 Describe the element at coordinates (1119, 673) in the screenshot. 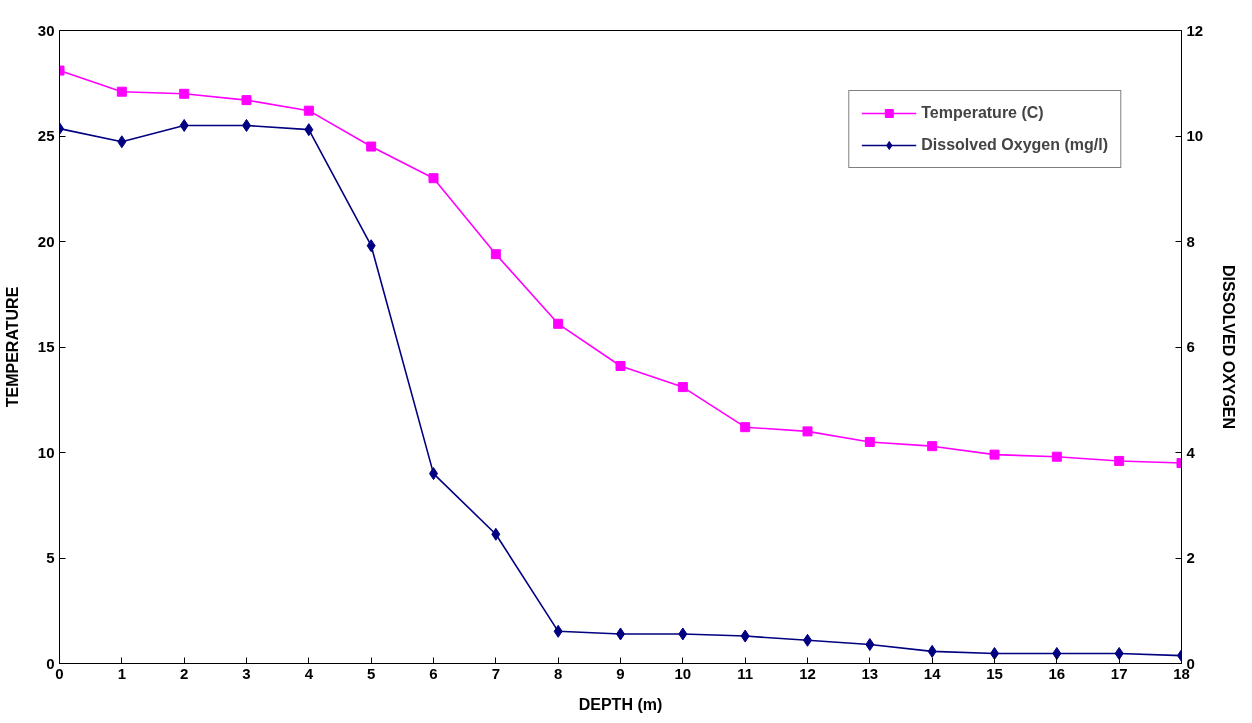

I see `x-tick-label: 17` at that location.